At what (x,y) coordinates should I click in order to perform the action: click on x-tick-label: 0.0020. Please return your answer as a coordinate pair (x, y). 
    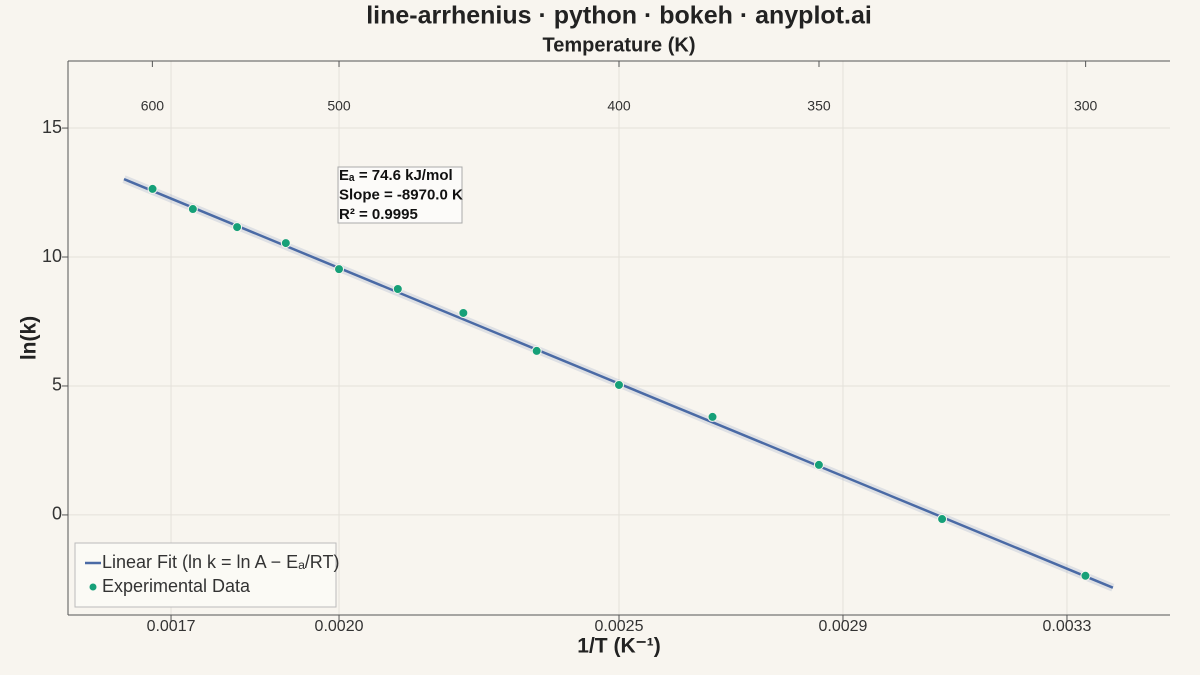
    Looking at the image, I should click on (339, 626).